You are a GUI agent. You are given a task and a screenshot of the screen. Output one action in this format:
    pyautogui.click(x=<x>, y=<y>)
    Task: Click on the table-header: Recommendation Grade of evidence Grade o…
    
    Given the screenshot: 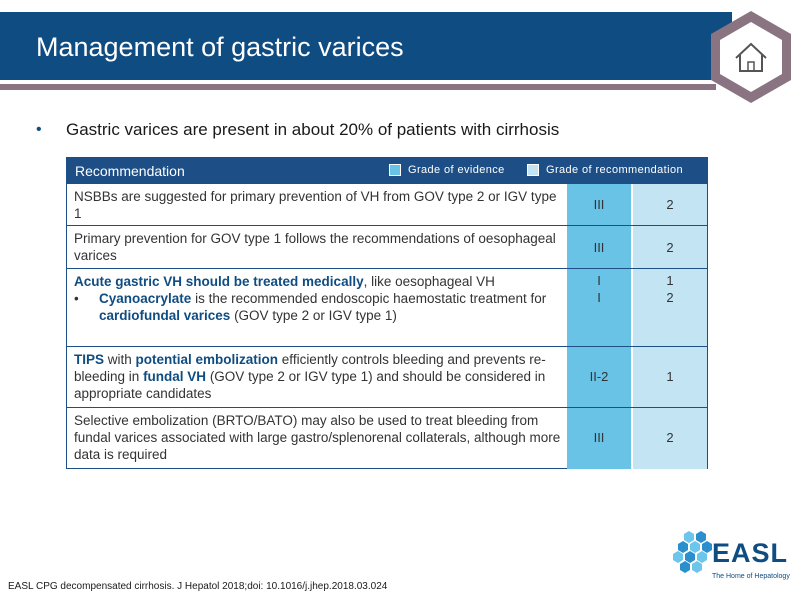 What is the action you would take?
    pyautogui.click(x=387, y=170)
    